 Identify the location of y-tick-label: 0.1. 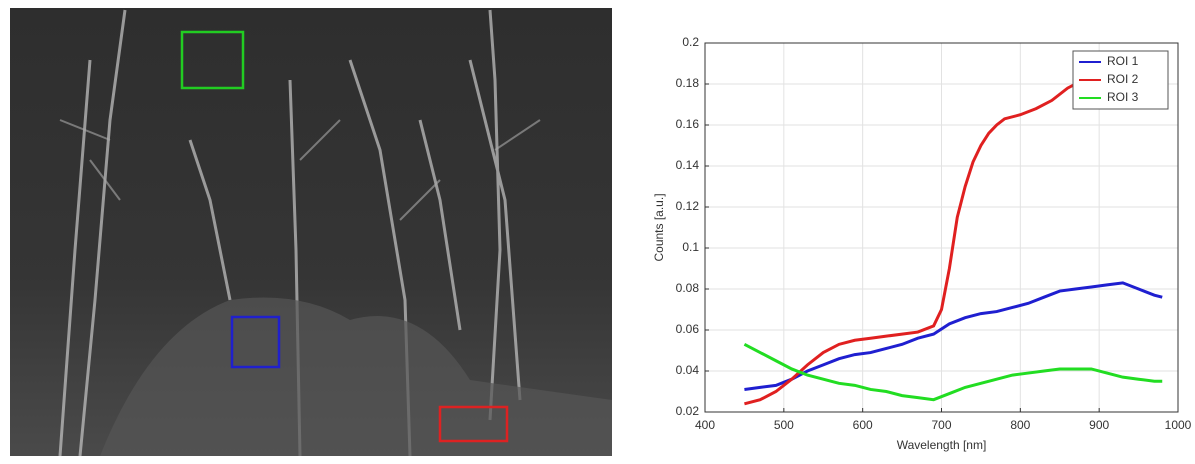
(690, 247).